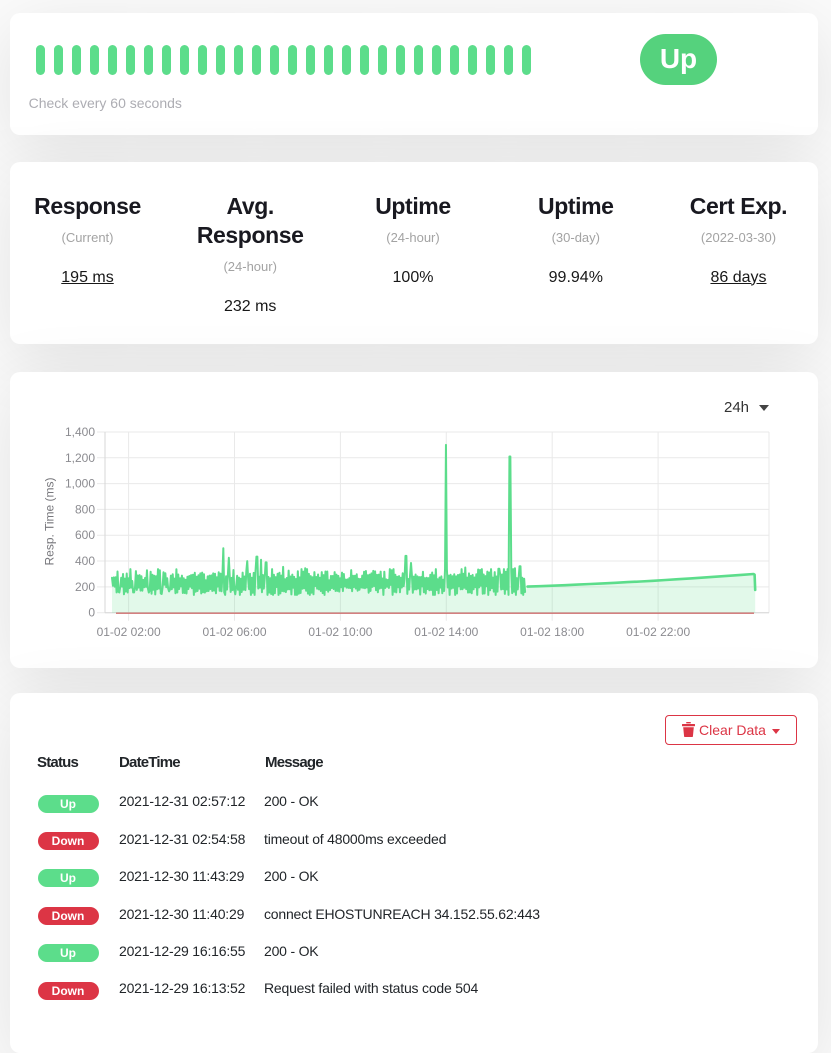 The width and height of the screenshot is (831, 1053). I want to click on svg-text: 600, so click(85, 535).